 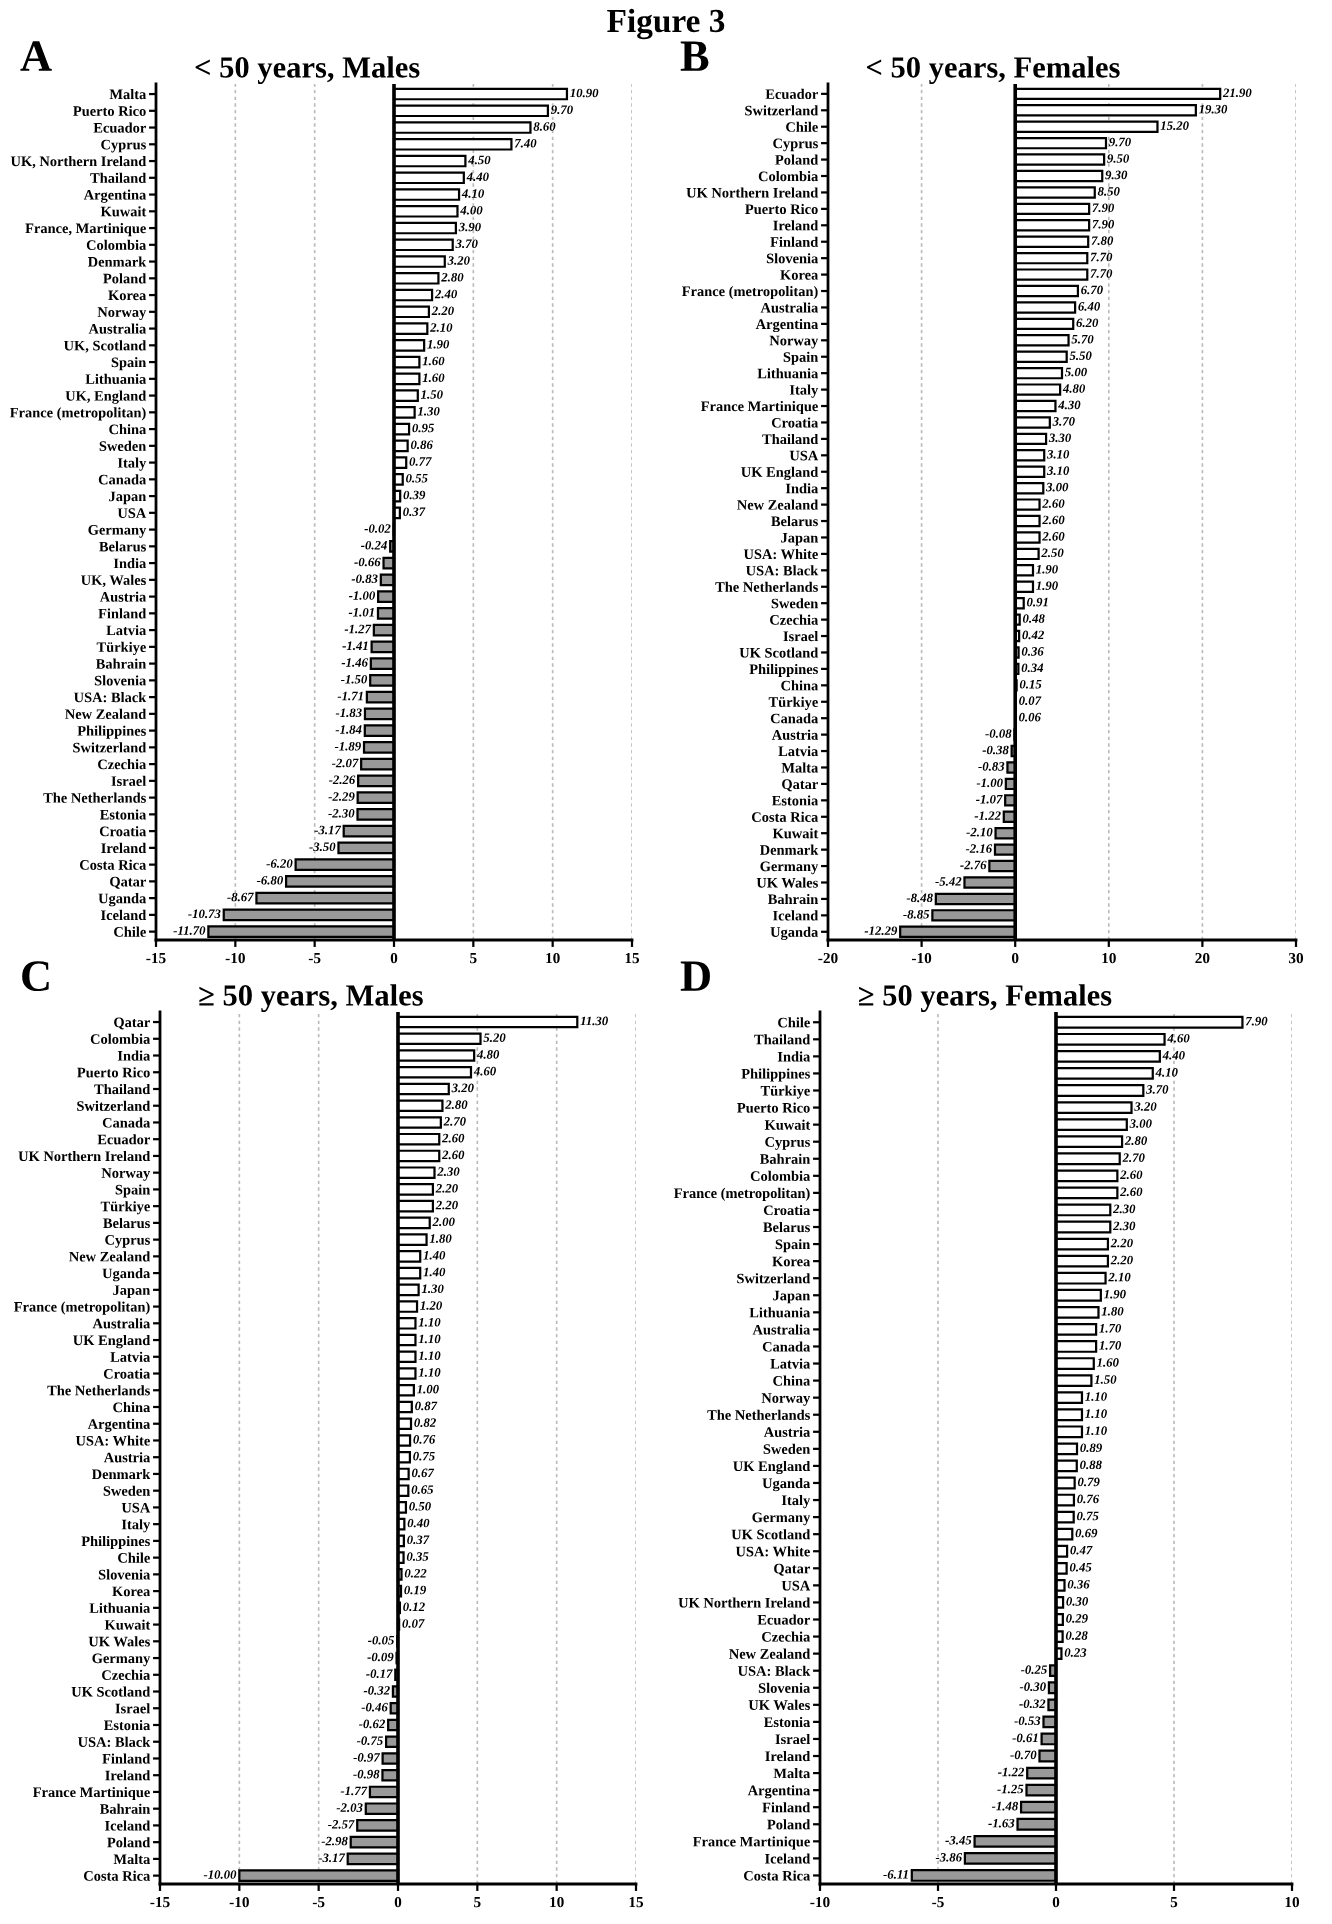 I want to click on chart-title: < 50 years, Males, so click(x=307, y=70).